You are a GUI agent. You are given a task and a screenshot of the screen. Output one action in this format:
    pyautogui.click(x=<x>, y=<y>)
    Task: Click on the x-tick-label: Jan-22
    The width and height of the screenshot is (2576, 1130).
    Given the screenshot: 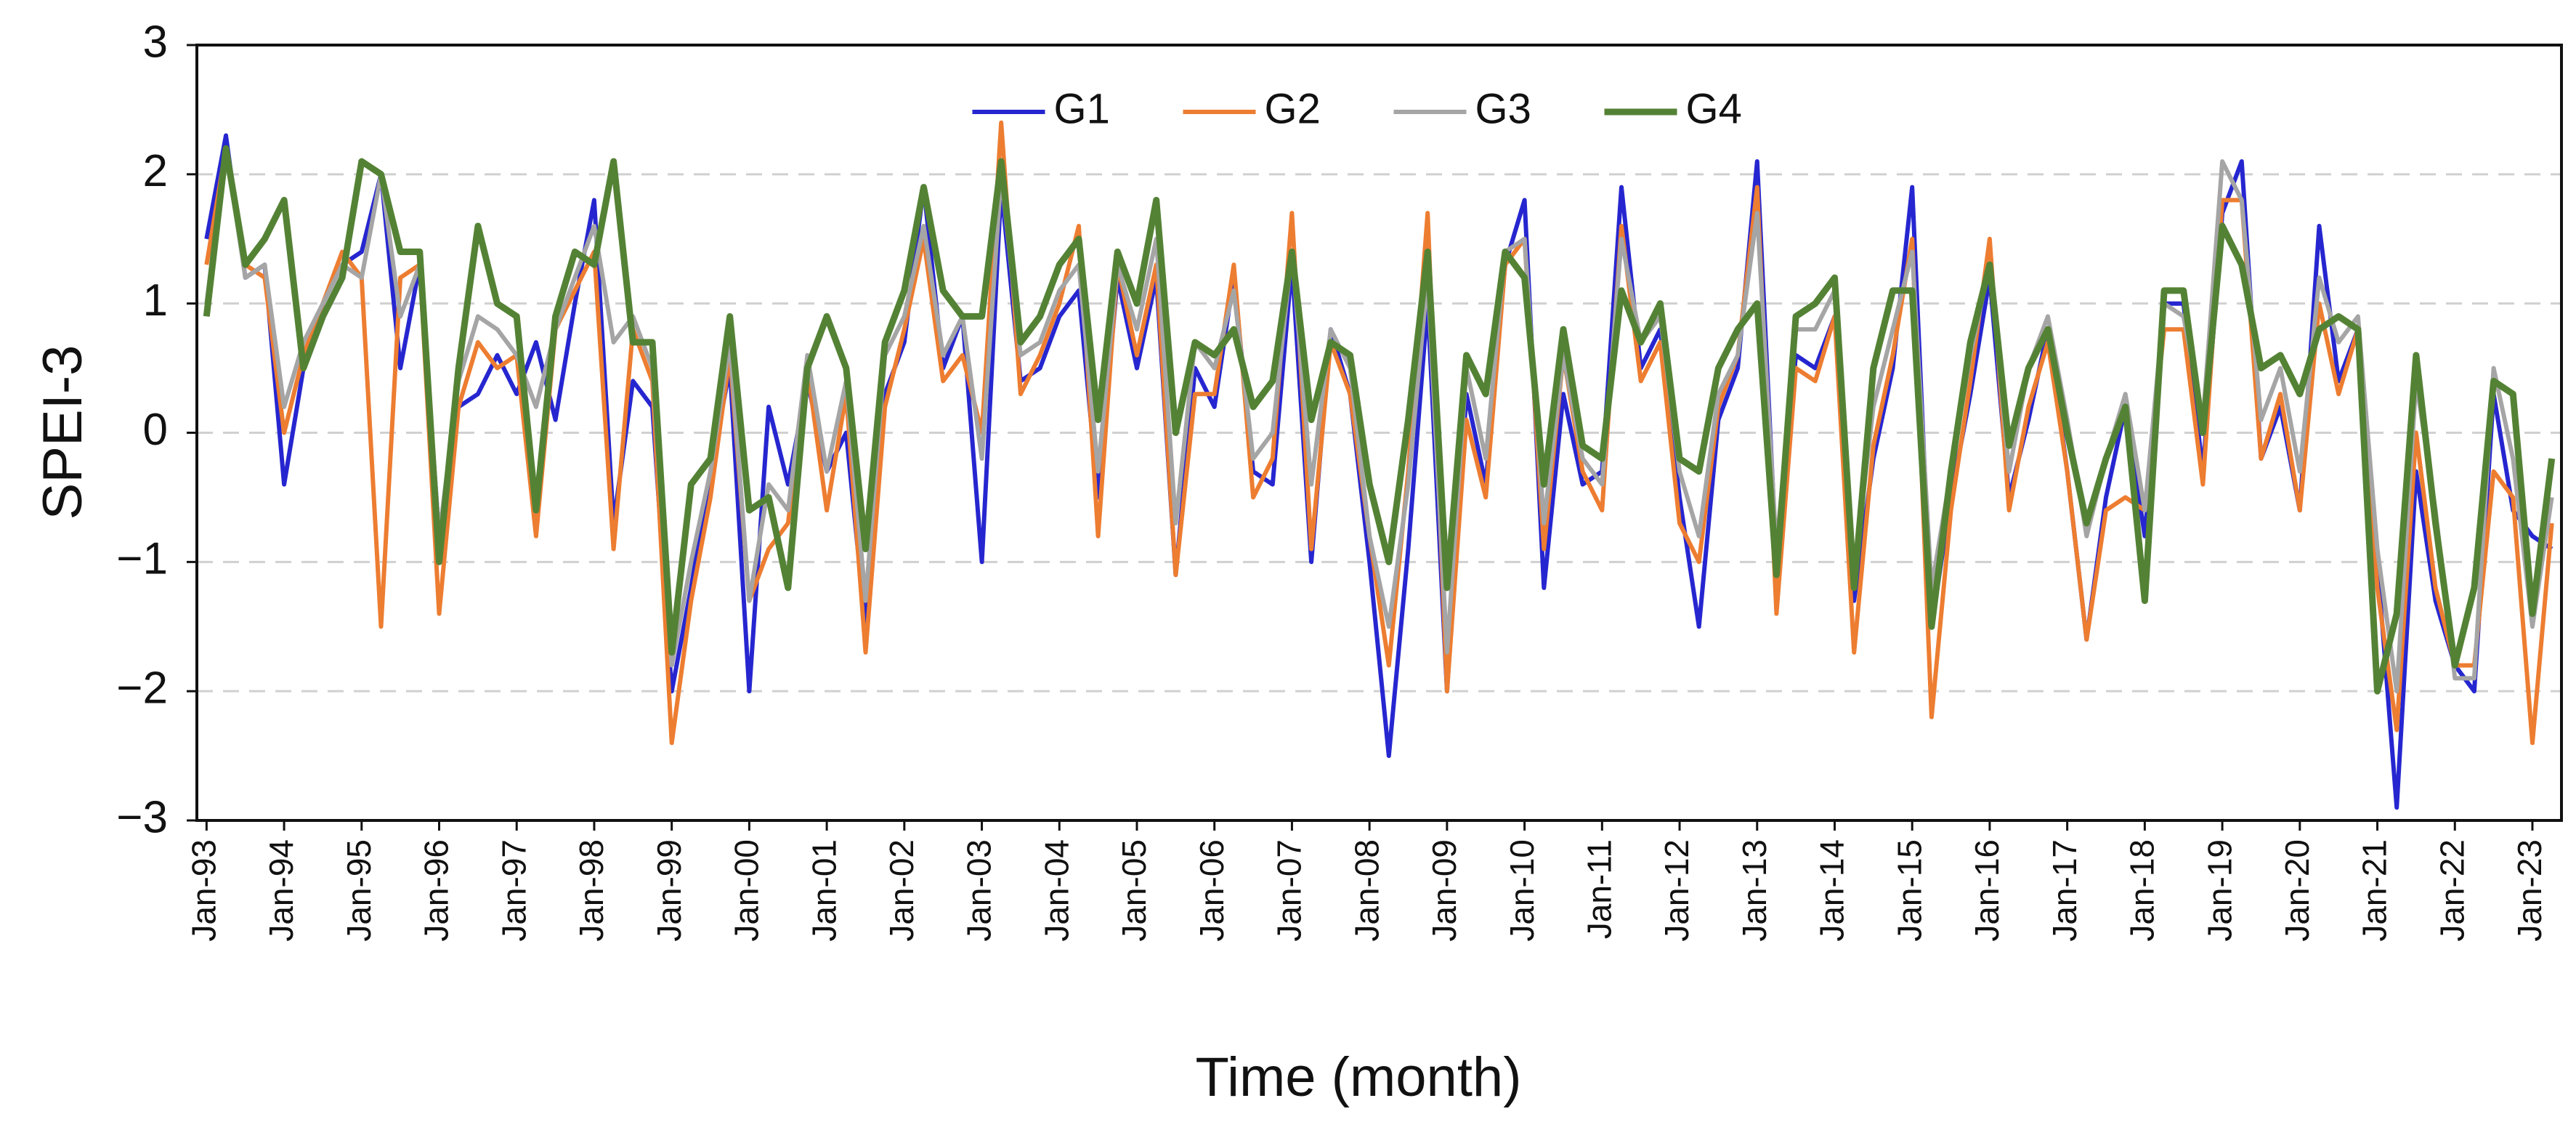 What is the action you would take?
    pyautogui.click(x=2452, y=890)
    